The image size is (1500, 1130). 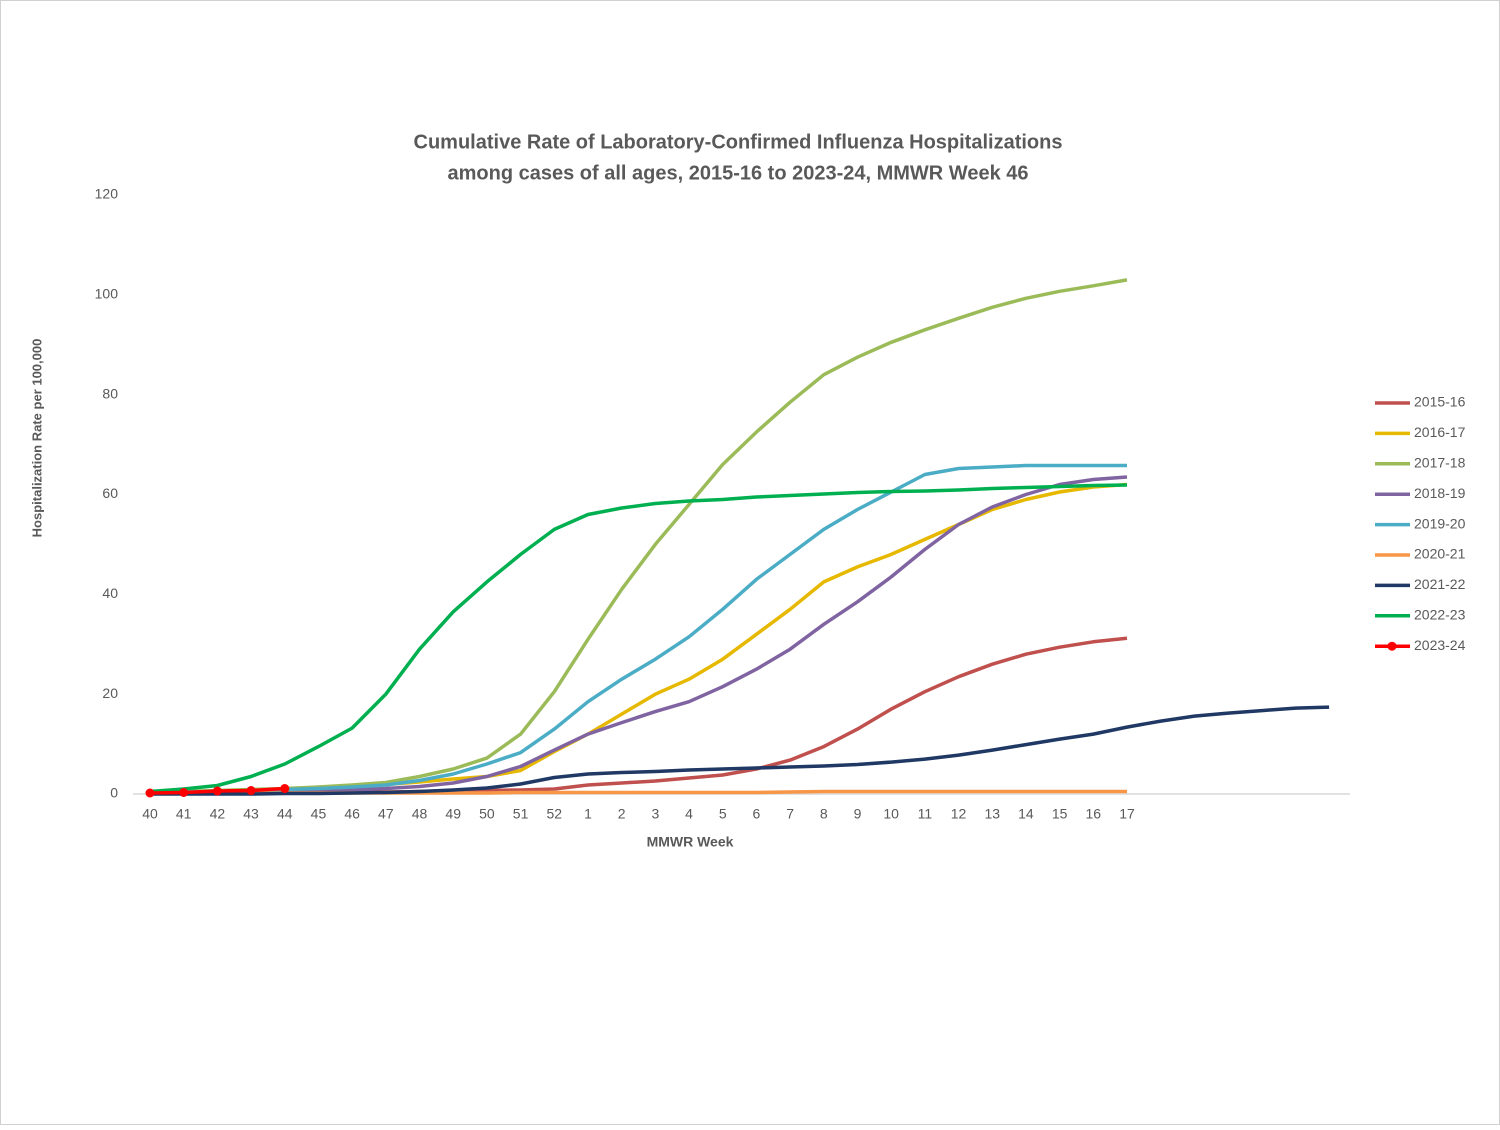 I want to click on x-tick-label: 50, so click(x=487, y=814).